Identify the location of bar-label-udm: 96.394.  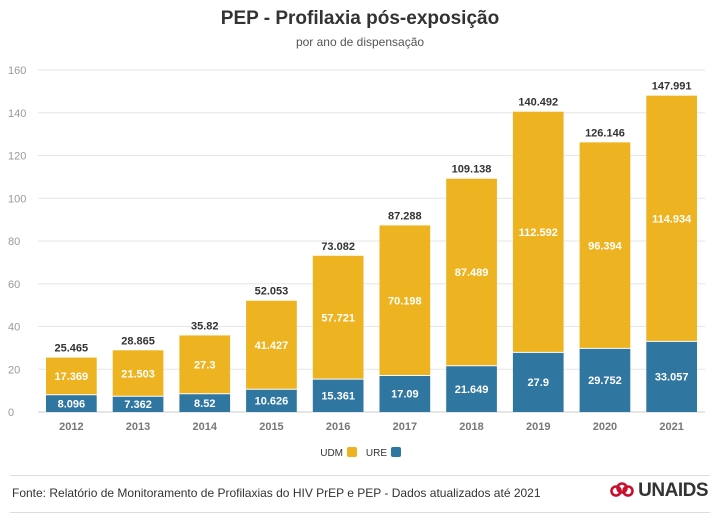
(605, 246).